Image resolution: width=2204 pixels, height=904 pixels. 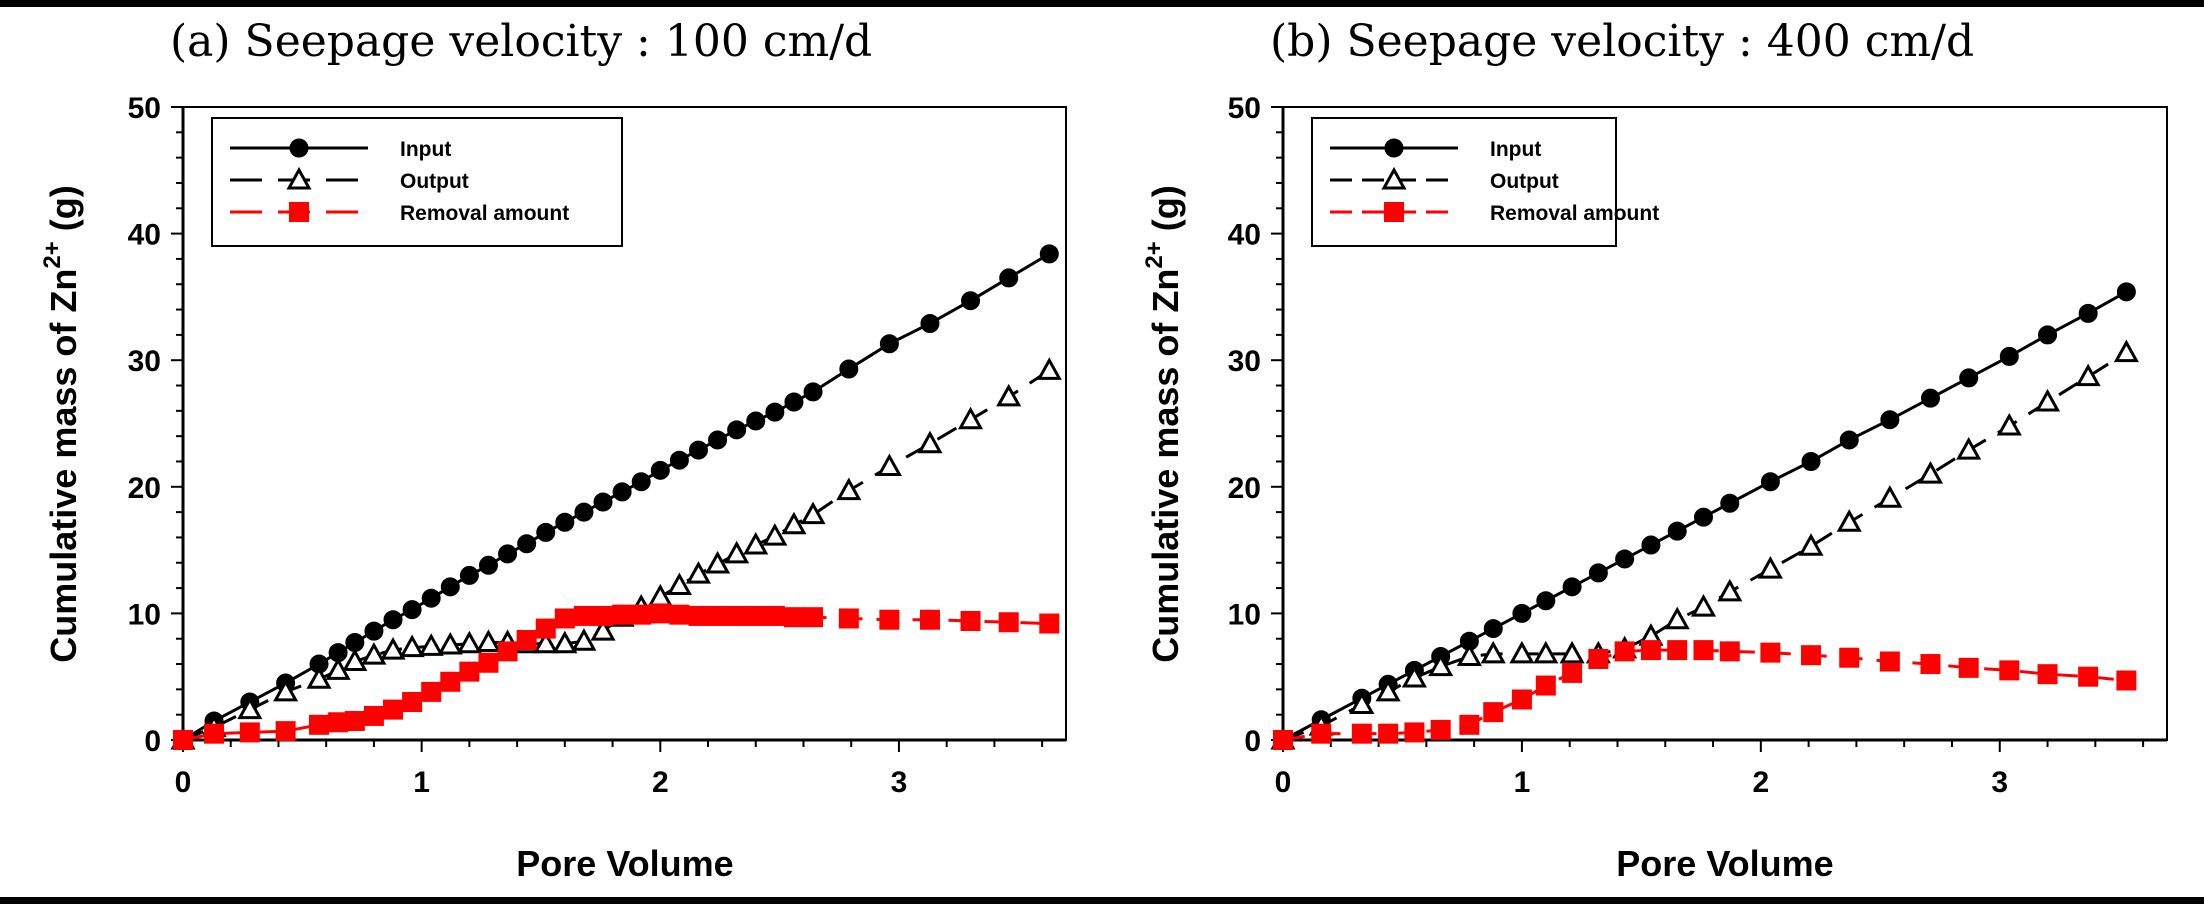 What do you see at coordinates (417, 182) in the screenshot?
I see `panel-a-legend: Input Output Removal amount` at bounding box center [417, 182].